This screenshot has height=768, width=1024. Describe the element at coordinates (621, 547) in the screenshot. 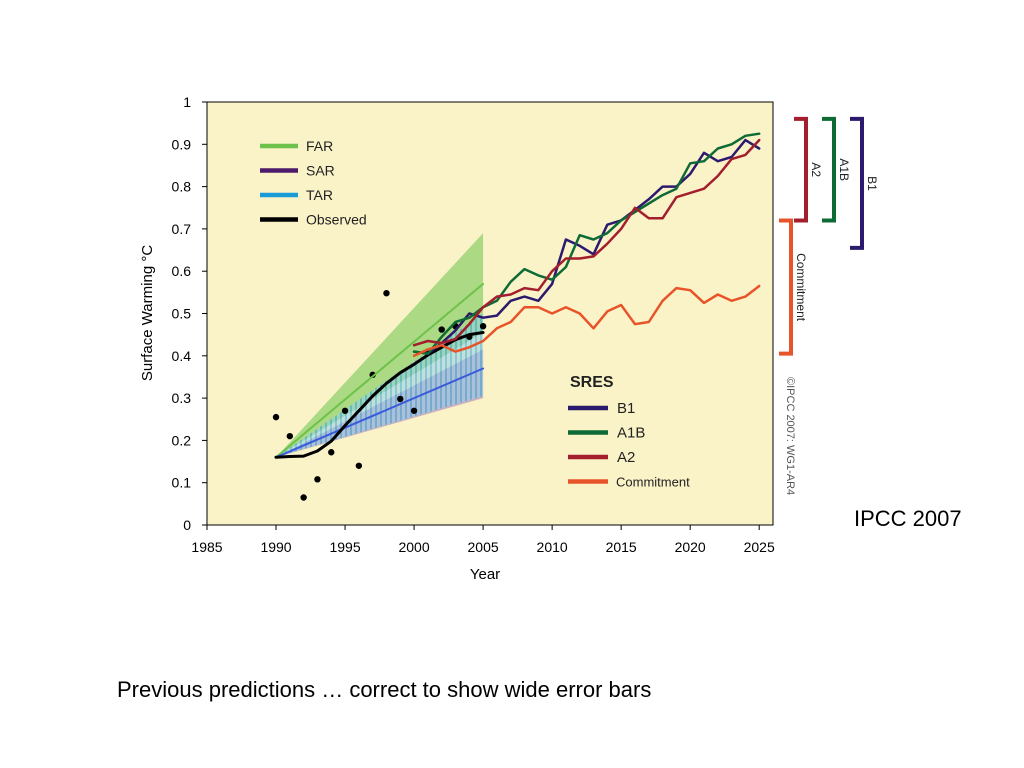

I see `x-tick-label: 2015` at that location.